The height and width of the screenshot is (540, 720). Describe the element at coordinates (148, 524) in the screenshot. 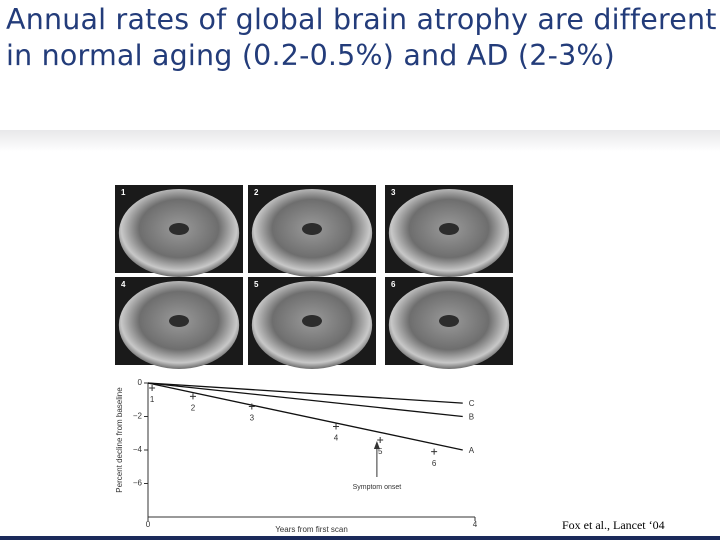

I see `x-tick-label: 0` at that location.